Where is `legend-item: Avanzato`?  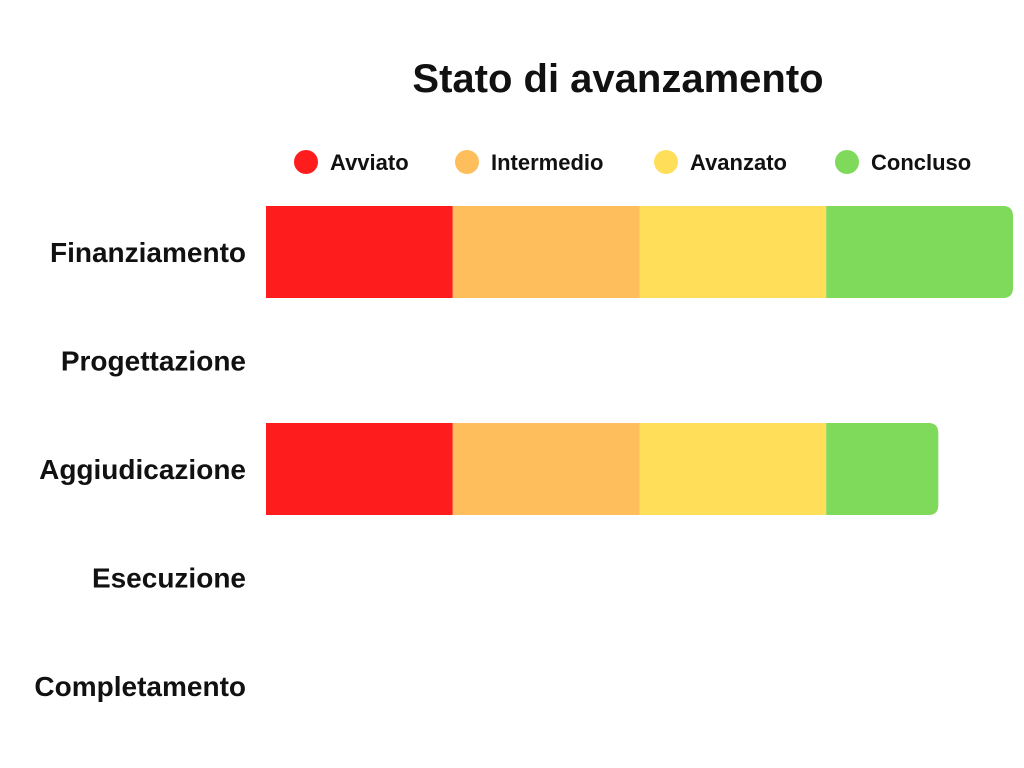
legend-item: Avanzato is located at coordinates (720, 162).